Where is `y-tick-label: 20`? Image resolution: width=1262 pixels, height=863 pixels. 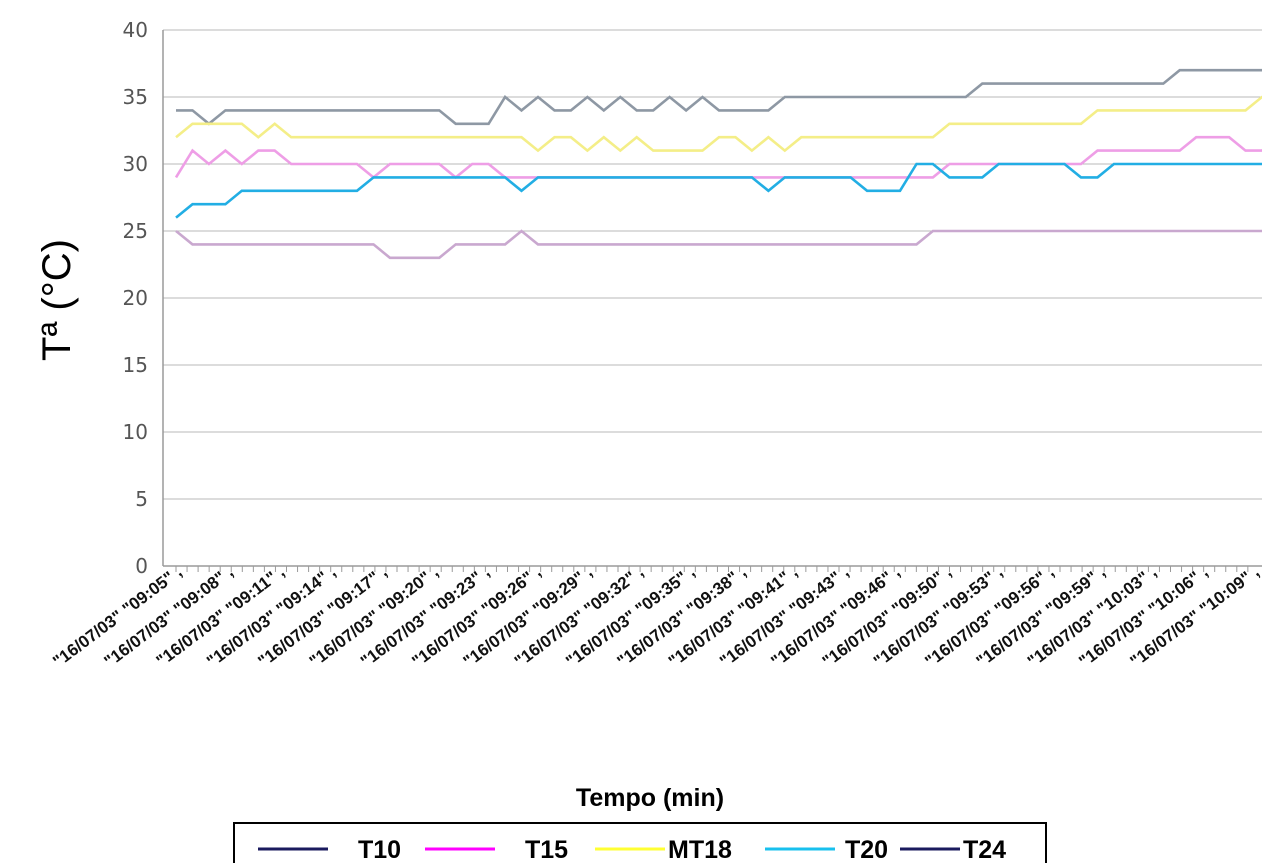 y-tick-label: 20 is located at coordinates (135, 298).